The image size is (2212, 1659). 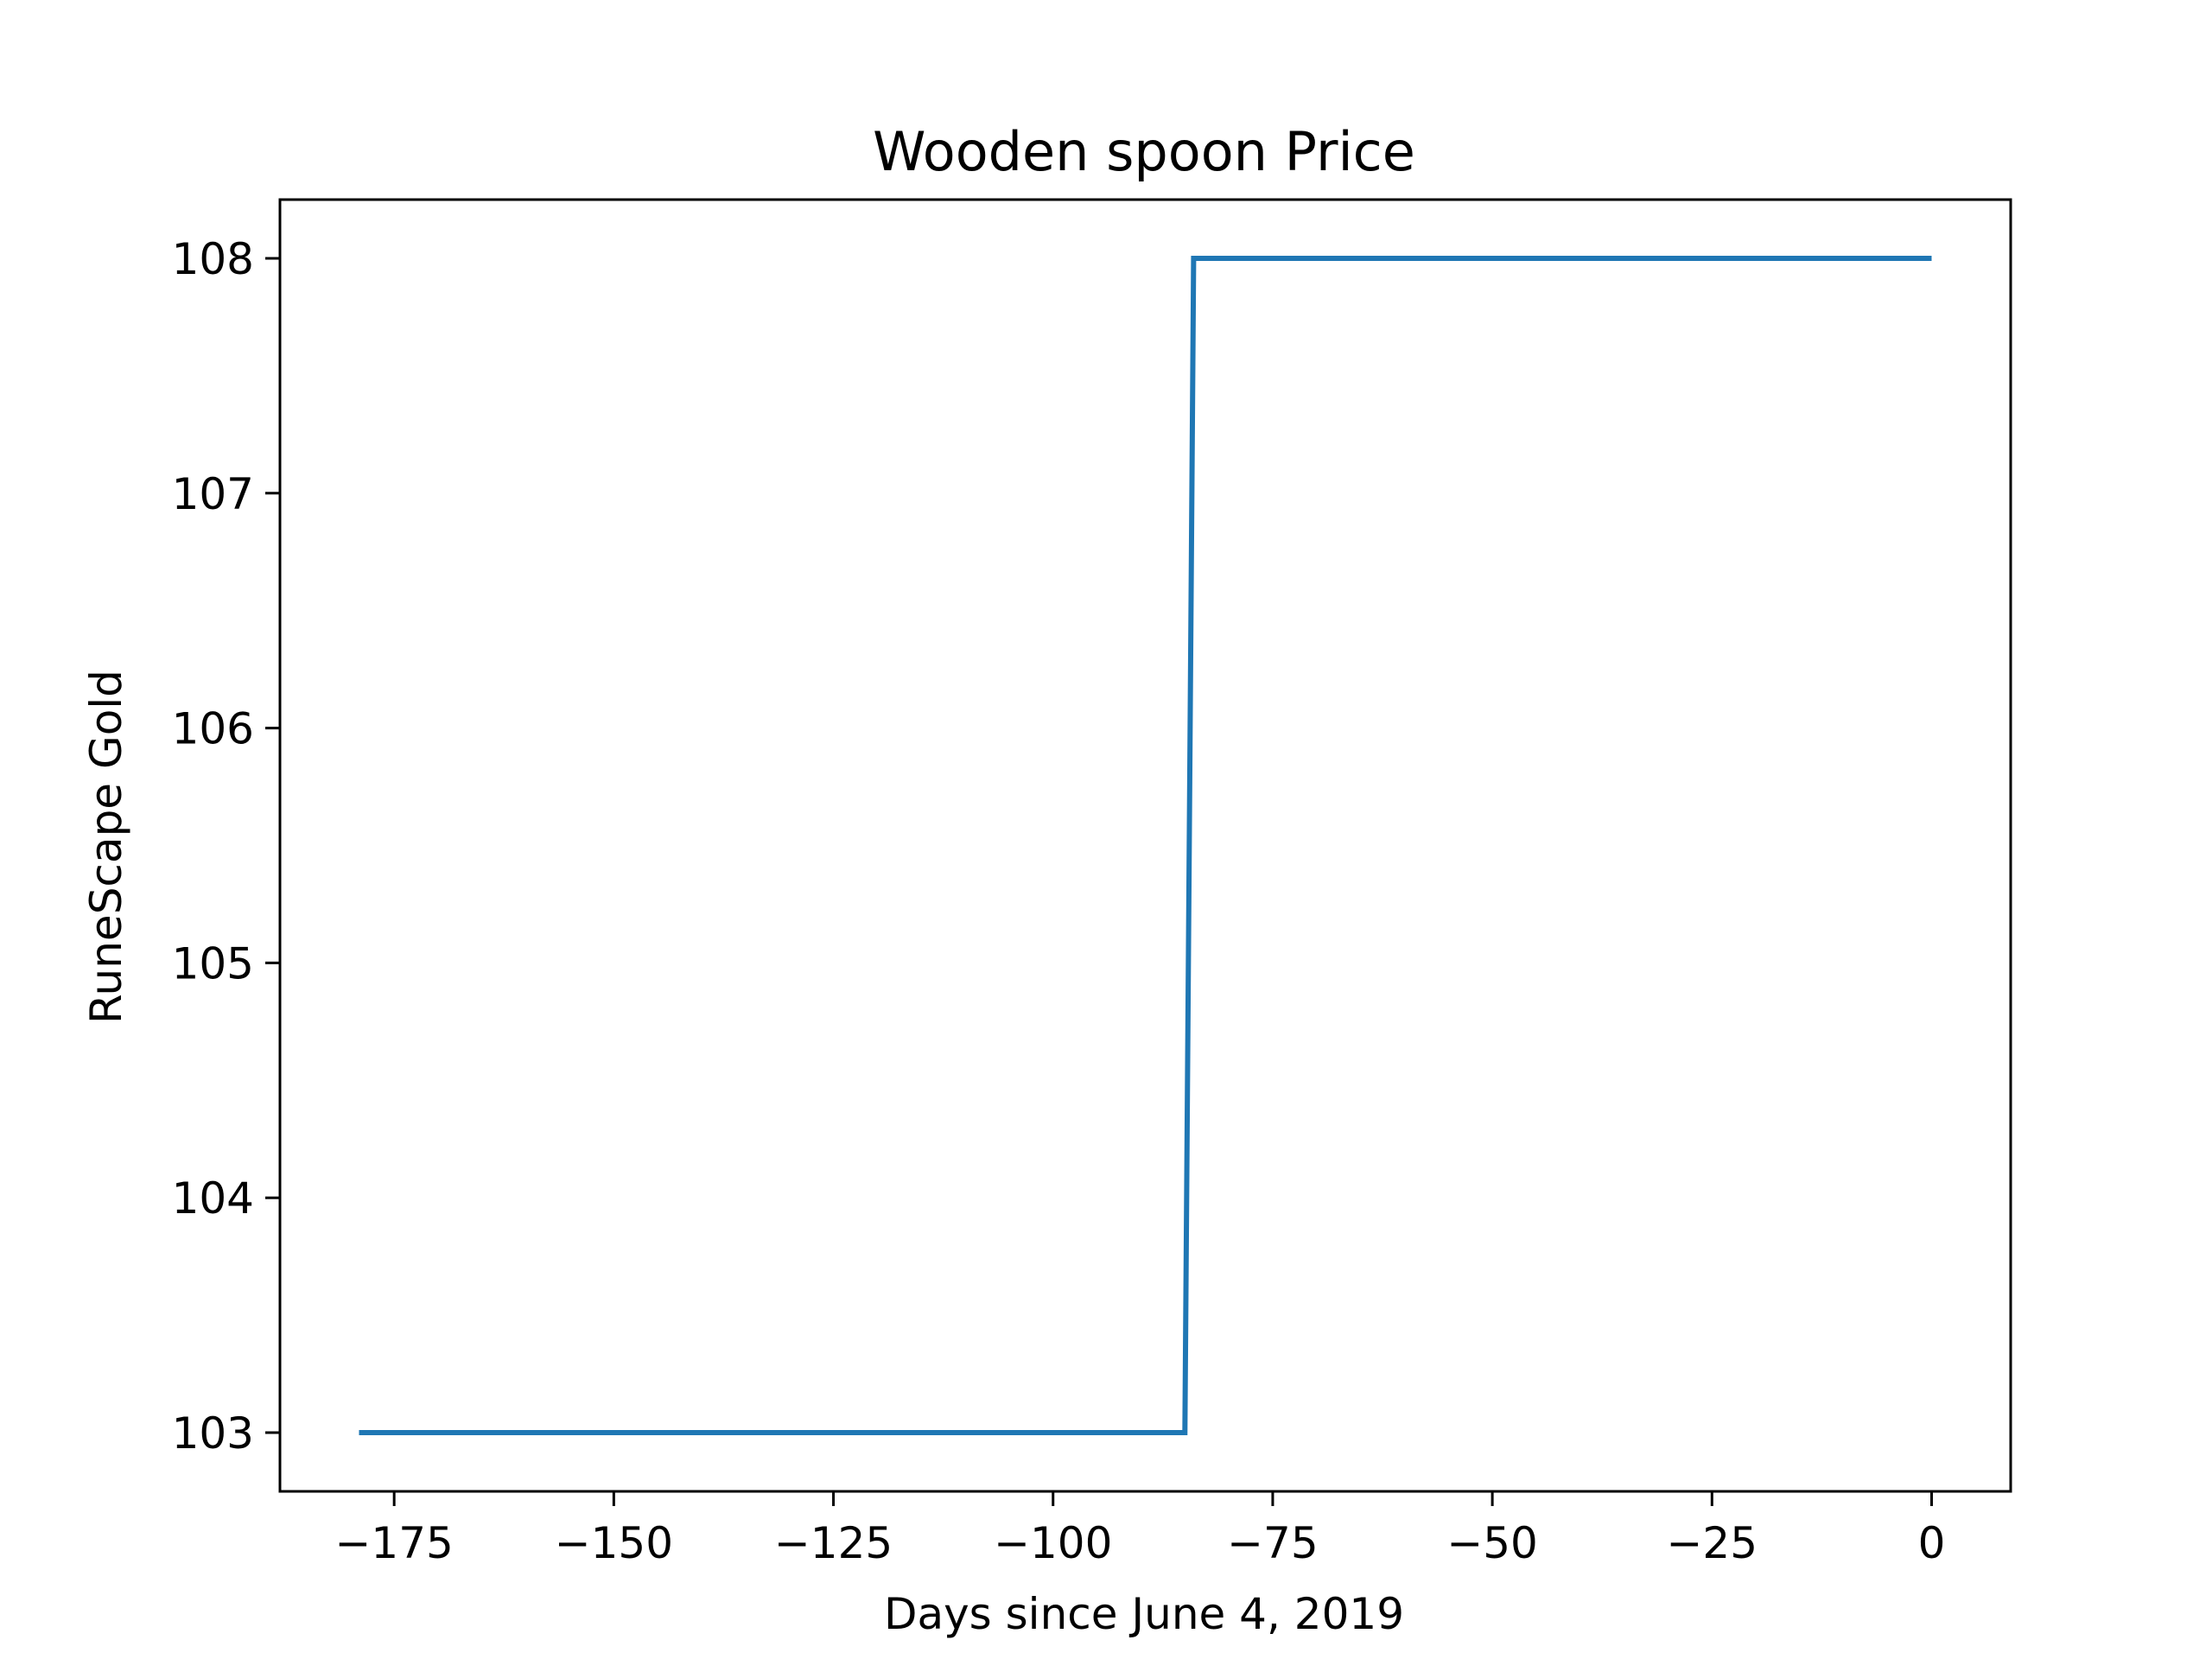 I want to click on x-axis-label: Days since June 4, 2019, so click(x=1144, y=1614).